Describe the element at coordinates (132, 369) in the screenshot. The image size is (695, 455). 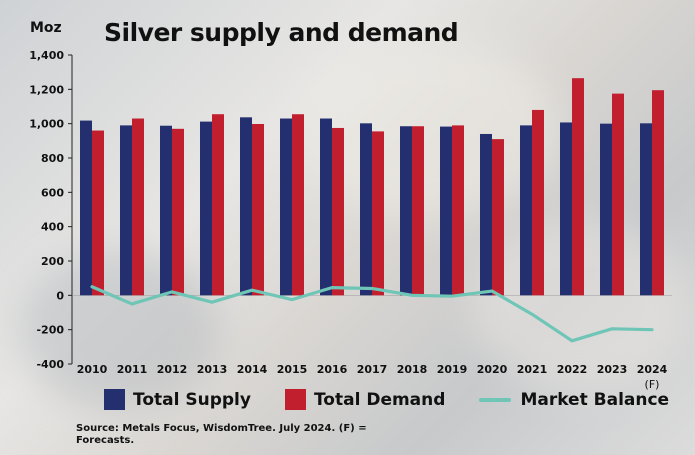
I see `x-tick-label: 2011` at that location.